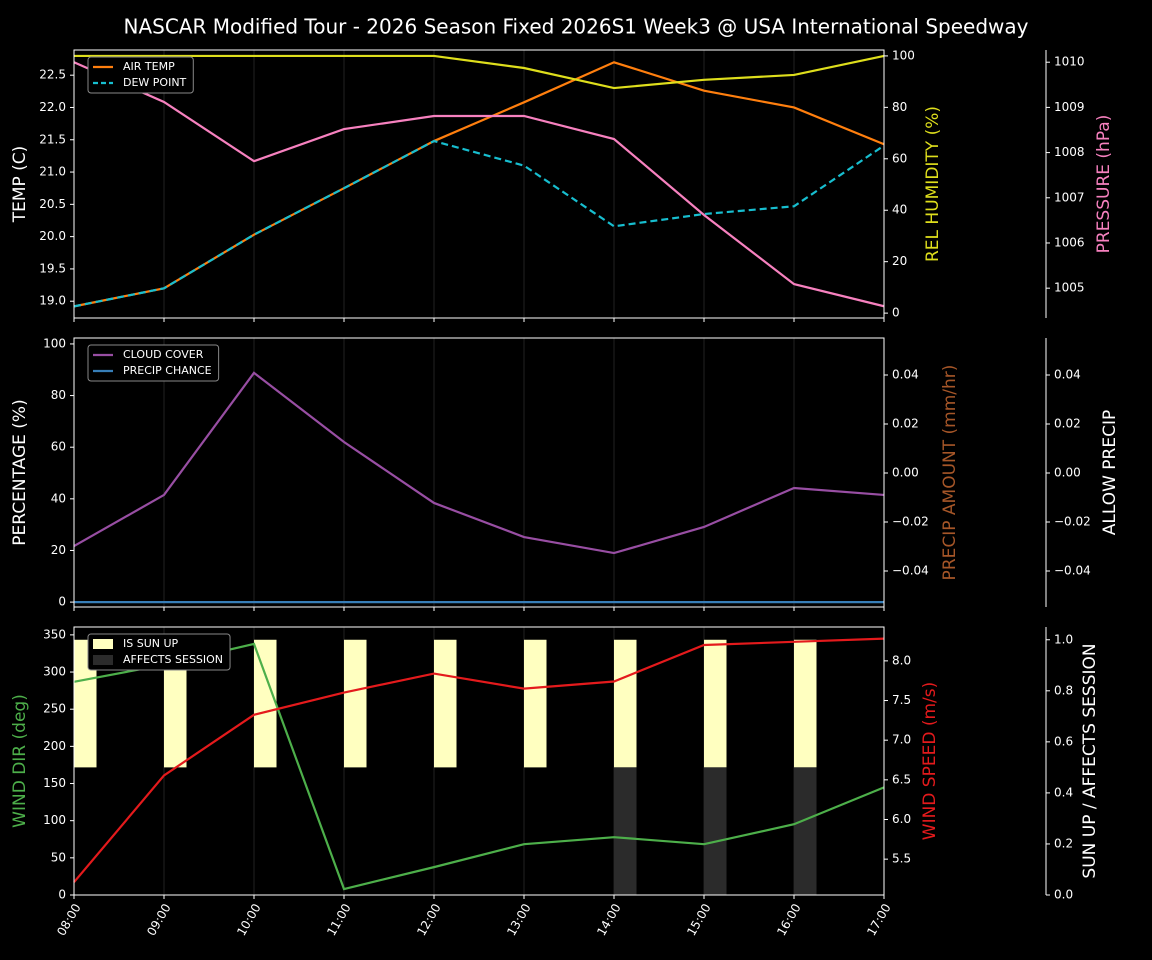 The height and width of the screenshot is (960, 1152). I want to click on y-tick-label: 0.6, so click(1063, 741).